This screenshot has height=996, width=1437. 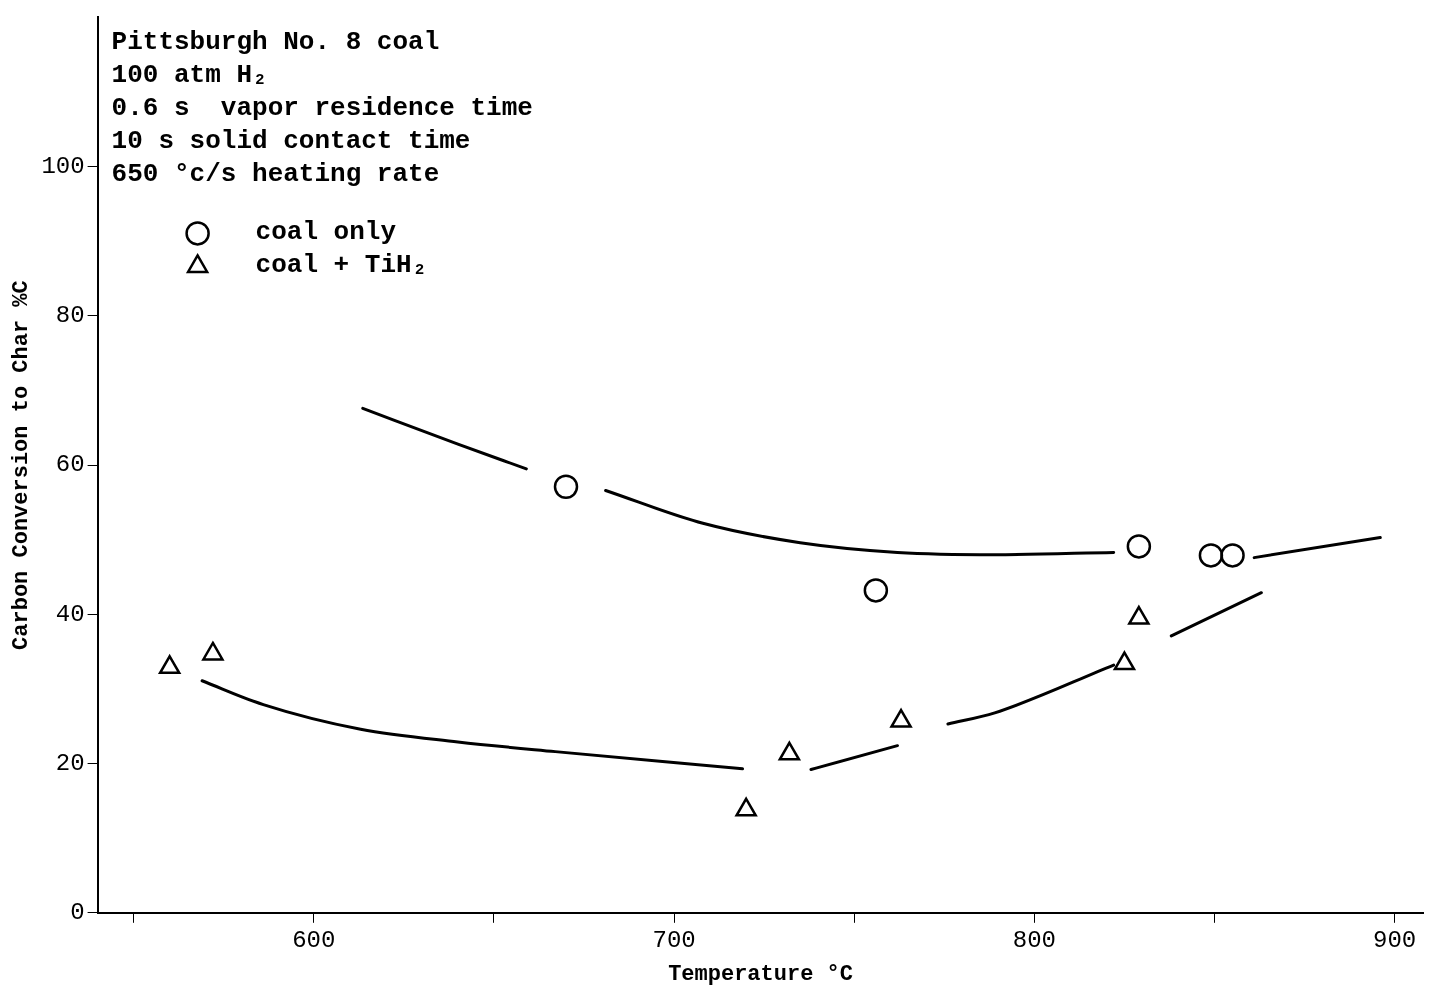 What do you see at coordinates (70, 316) in the screenshot?
I see `y-tick-label: 80` at bounding box center [70, 316].